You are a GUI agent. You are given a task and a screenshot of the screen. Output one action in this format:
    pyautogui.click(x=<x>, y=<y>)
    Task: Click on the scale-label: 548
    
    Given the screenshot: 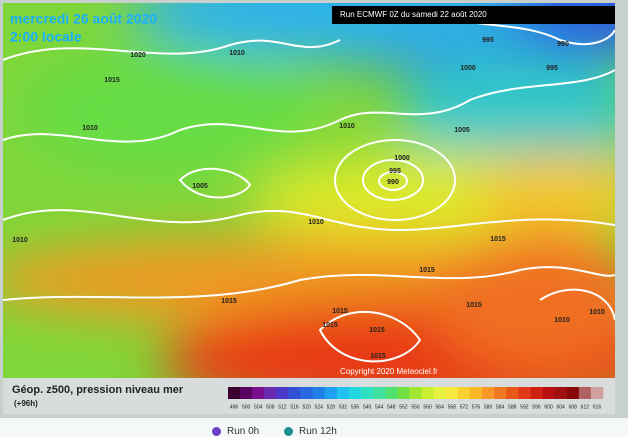 What is the action you would take?
    pyautogui.click(x=391, y=407)
    